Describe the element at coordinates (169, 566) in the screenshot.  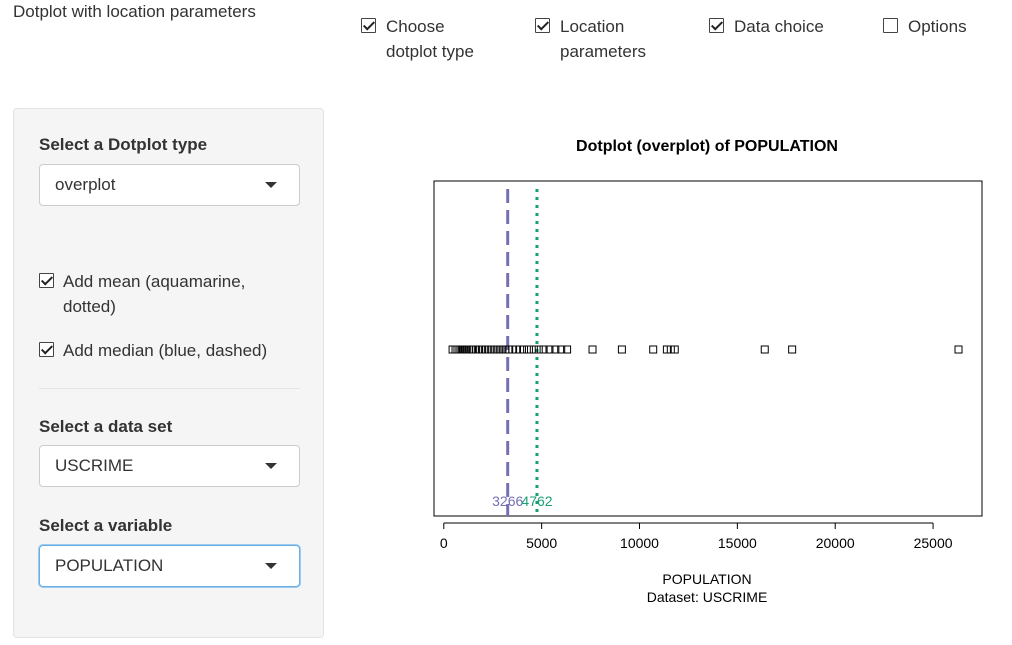
I see `variable-select: POPULATION` at that location.